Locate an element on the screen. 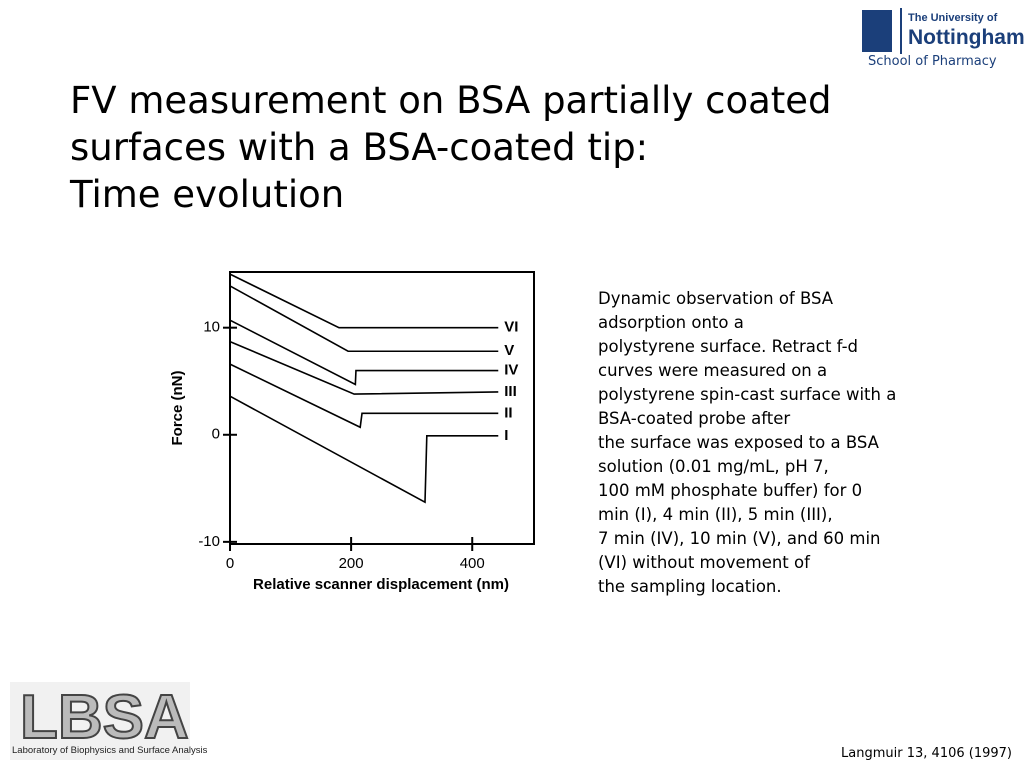 This screenshot has width=1024, height=768. description-line: Dynamic observation of BSA is located at coordinates (716, 298).